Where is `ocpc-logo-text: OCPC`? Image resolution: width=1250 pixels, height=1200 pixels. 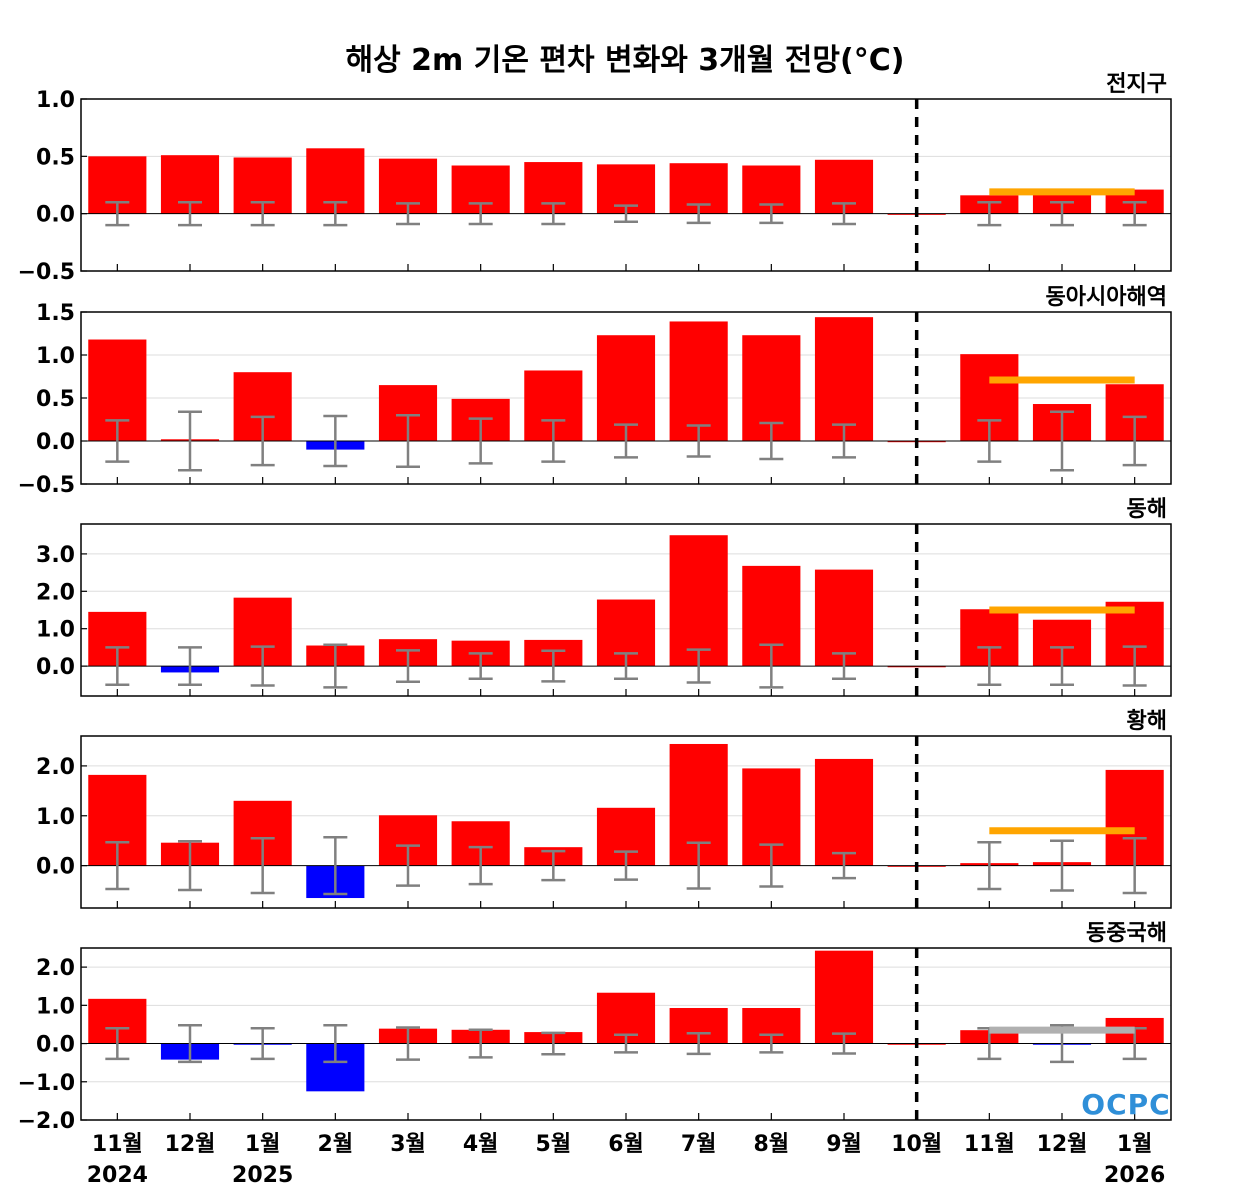 ocpc-logo-text: OCPC is located at coordinates (1125, 1104).